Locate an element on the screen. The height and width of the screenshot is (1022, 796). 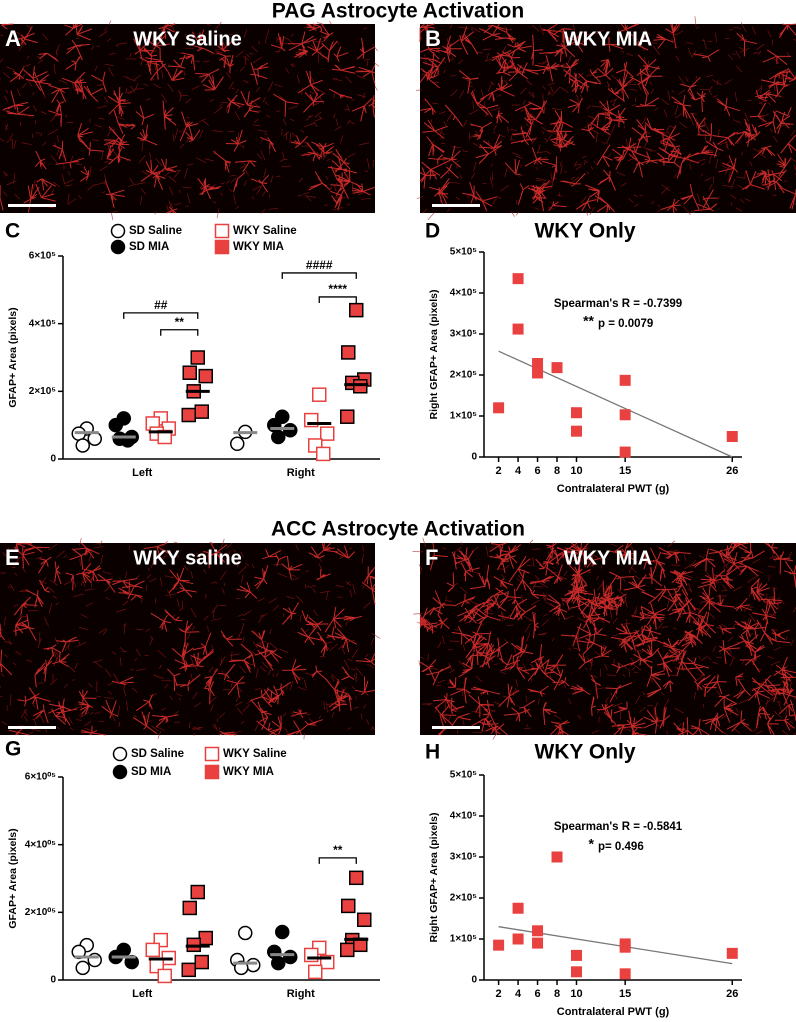
panel-letter: D is located at coordinates (432, 231).